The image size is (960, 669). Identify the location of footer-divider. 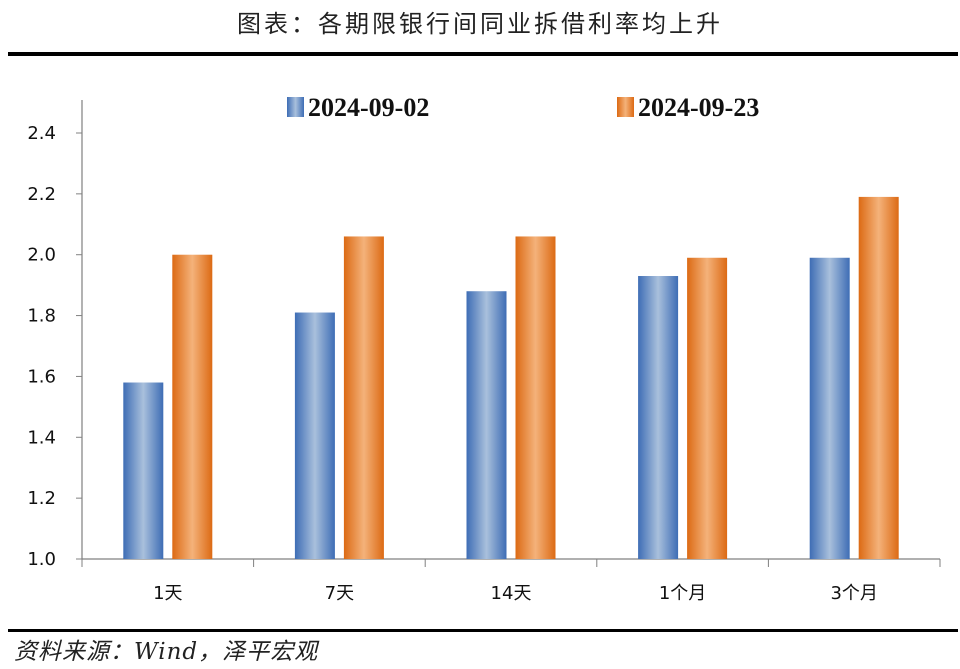
(483, 630).